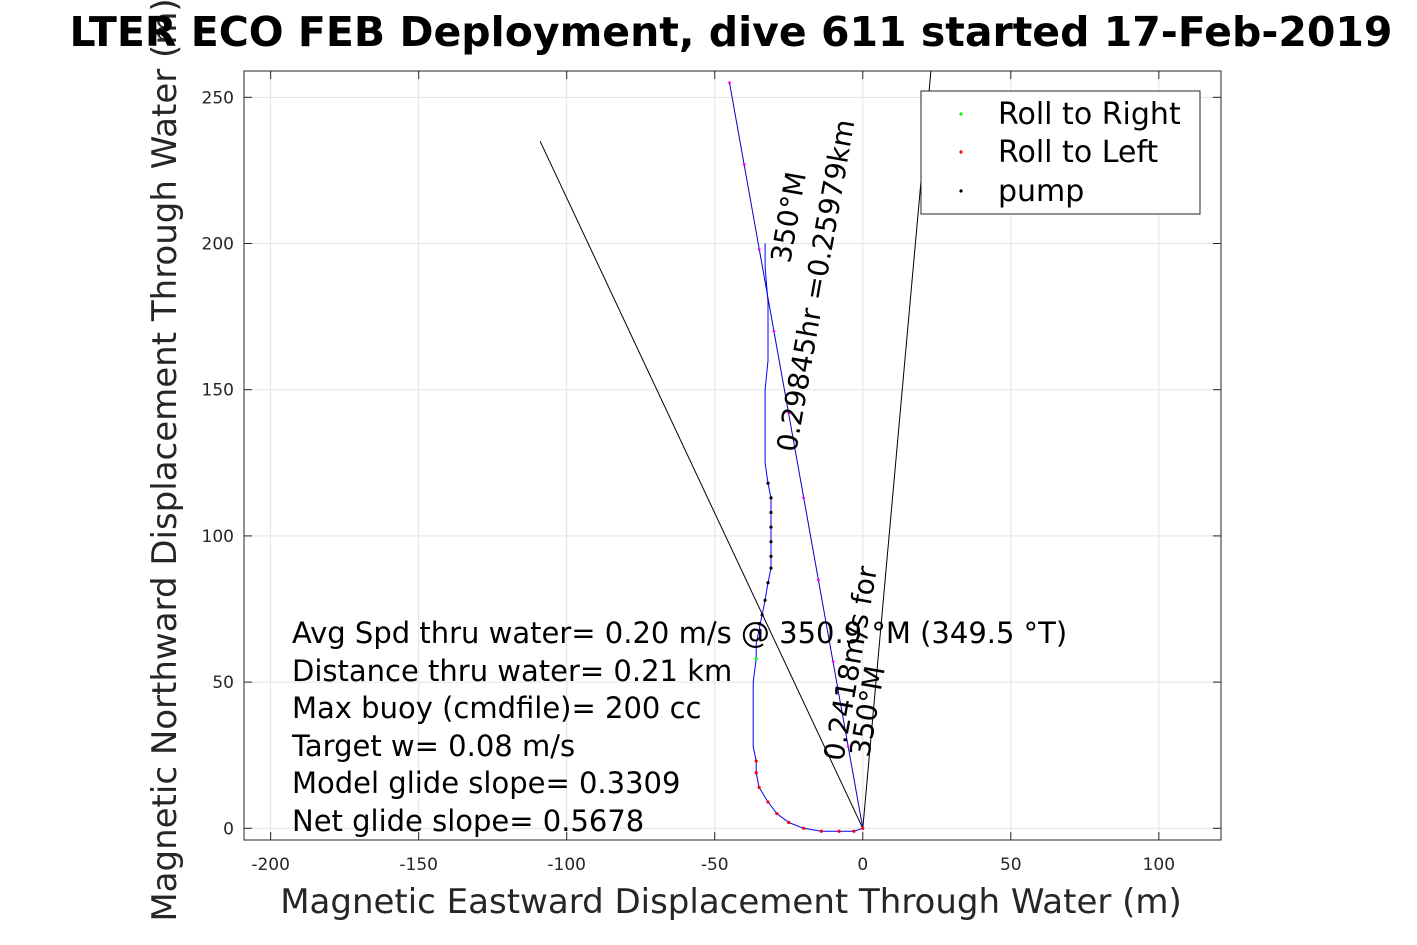 The height and width of the screenshot is (945, 1417). I want to click on legend: Roll to Right Roll to Left pump, so click(1060, 152).